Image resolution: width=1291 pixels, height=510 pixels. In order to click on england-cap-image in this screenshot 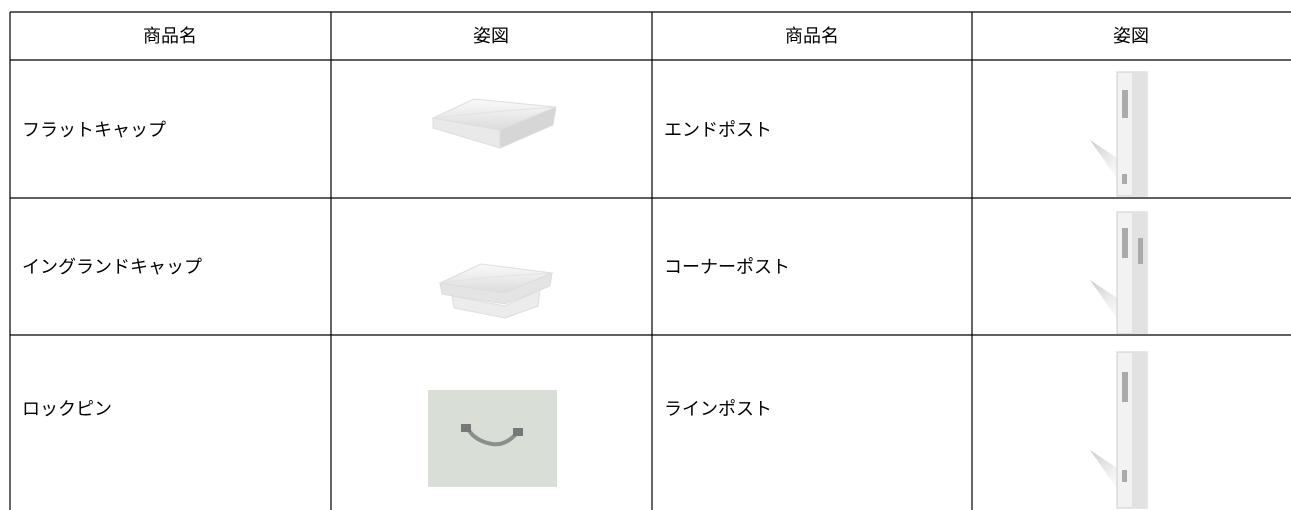, I will do `click(496, 291)`.